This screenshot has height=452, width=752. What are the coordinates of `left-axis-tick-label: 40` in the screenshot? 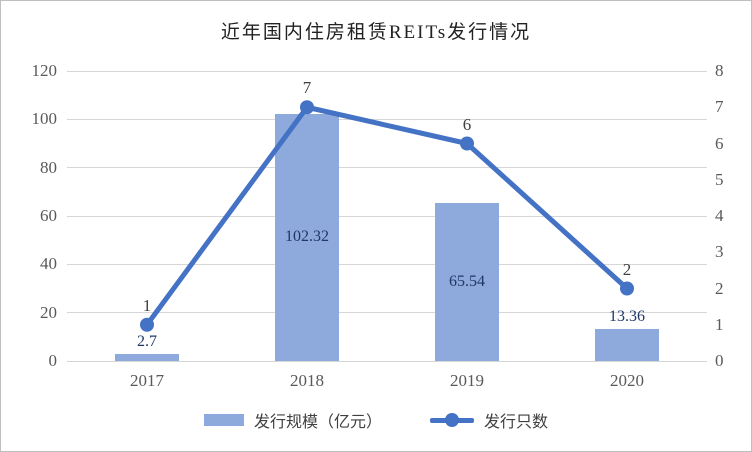 It's located at (48, 264).